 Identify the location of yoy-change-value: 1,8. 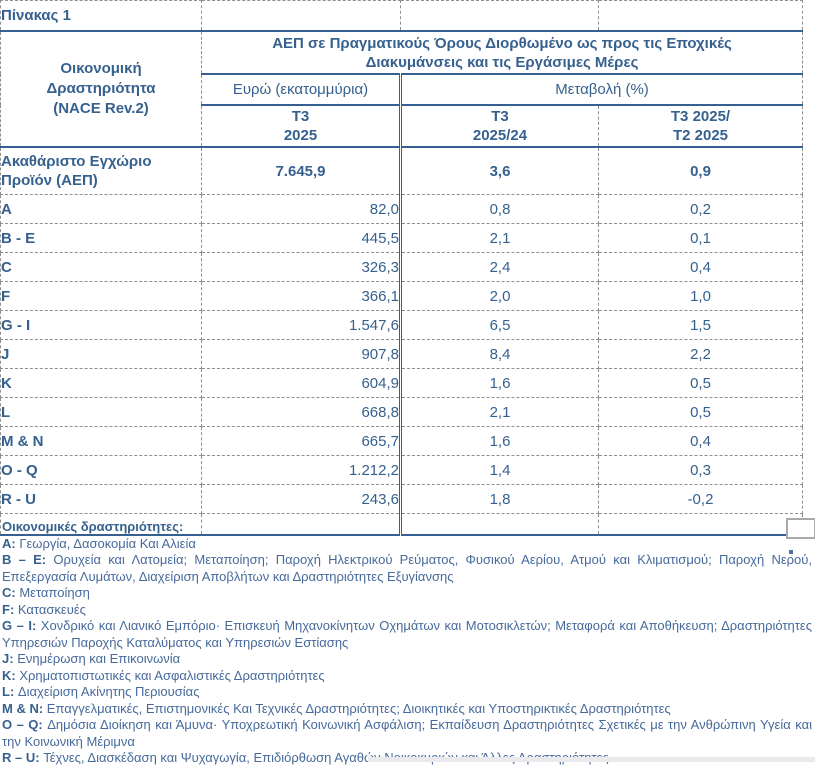
(499, 499).